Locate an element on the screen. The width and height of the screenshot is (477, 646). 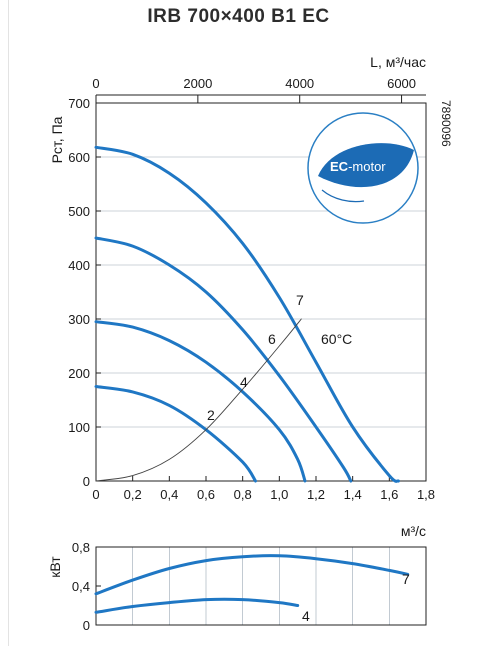
x-tick-label: 0 is located at coordinates (95, 494).